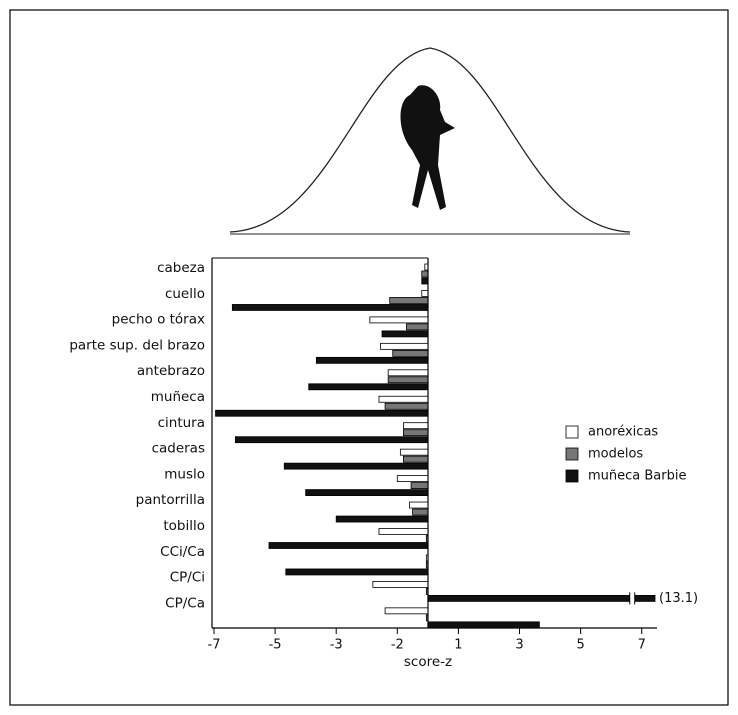  I want to click on x-tick-label: -5, so click(275, 645).